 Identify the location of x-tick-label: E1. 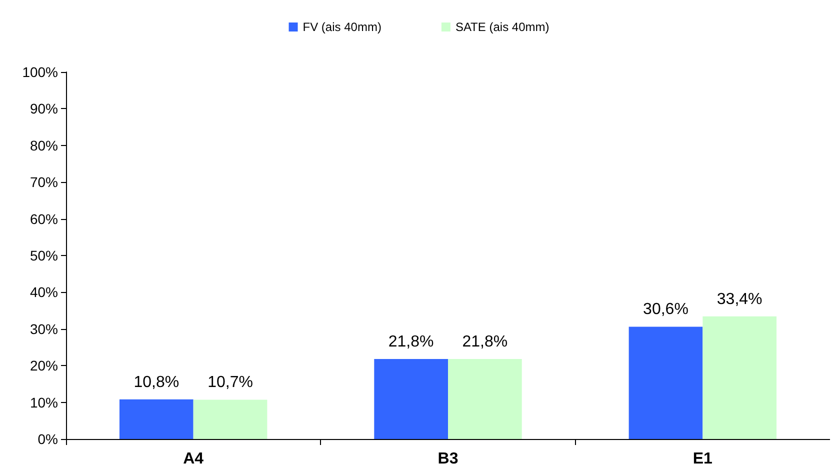
(702, 459).